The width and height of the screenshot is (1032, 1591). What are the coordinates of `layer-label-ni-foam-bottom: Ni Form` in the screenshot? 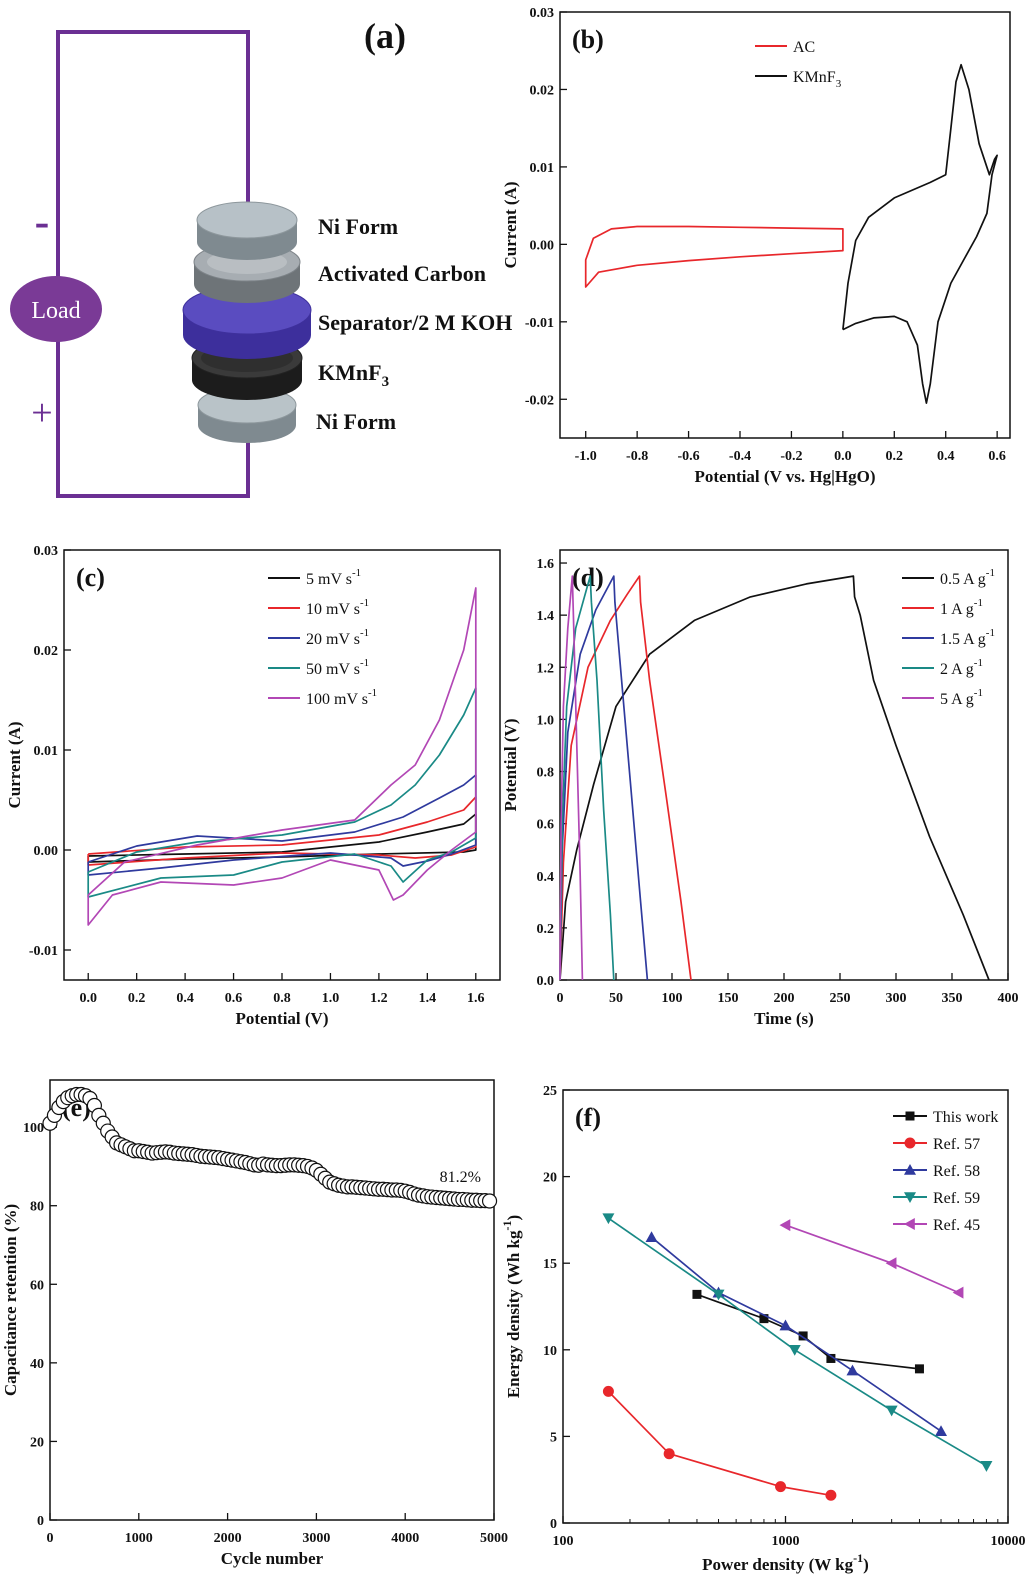 It's located at (356, 421).